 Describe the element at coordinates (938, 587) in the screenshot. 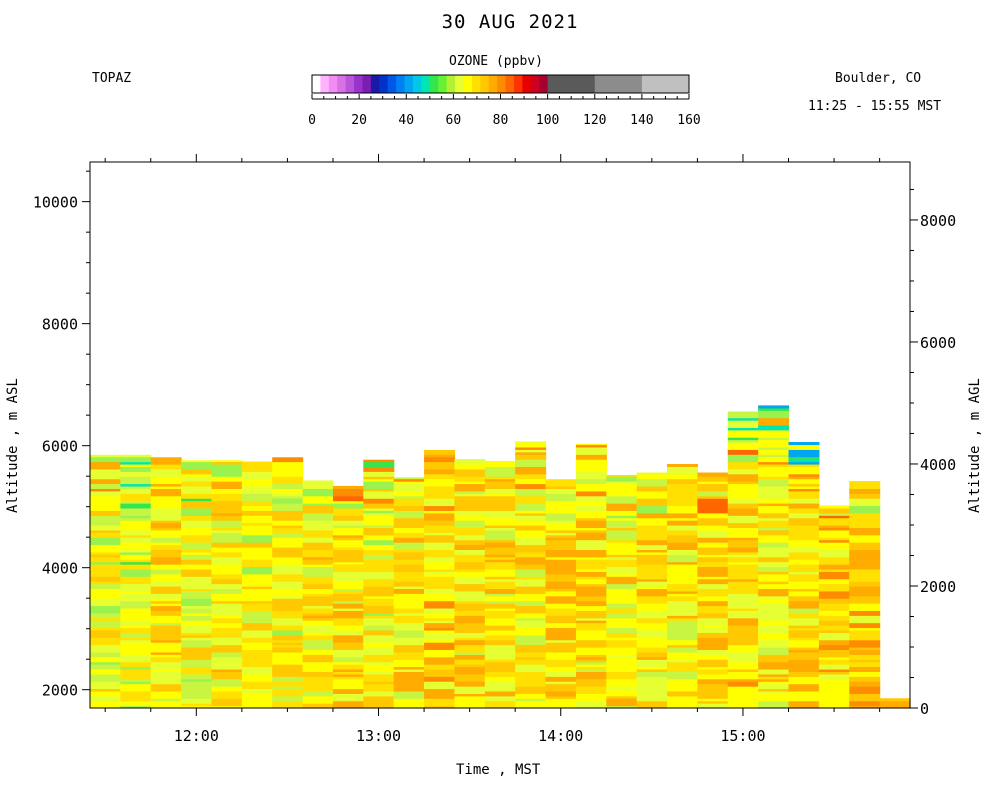

I see `y-tick-label-right: 2000` at that location.